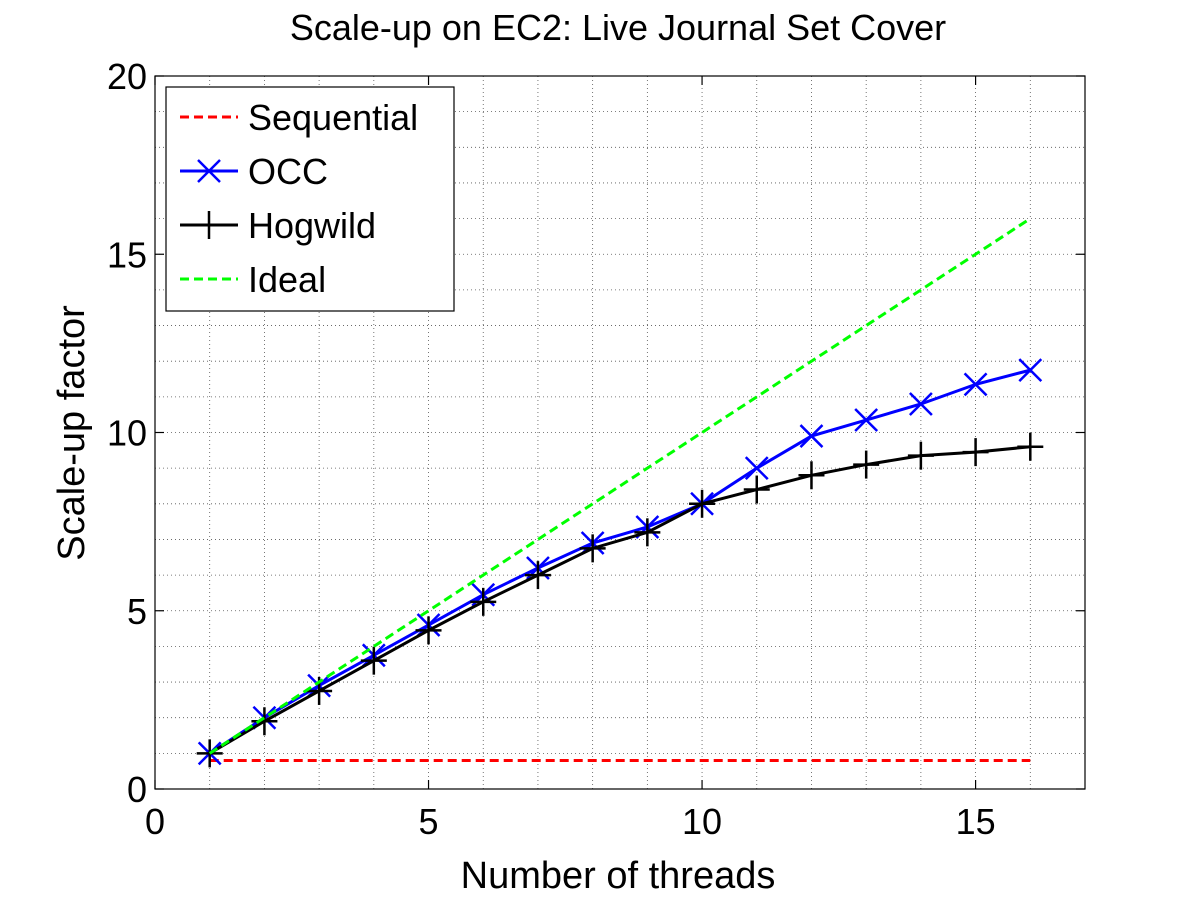 The height and width of the screenshot is (900, 1200). Describe the element at coordinates (287, 279) in the screenshot. I see `legend-label: Ideal` at that location.